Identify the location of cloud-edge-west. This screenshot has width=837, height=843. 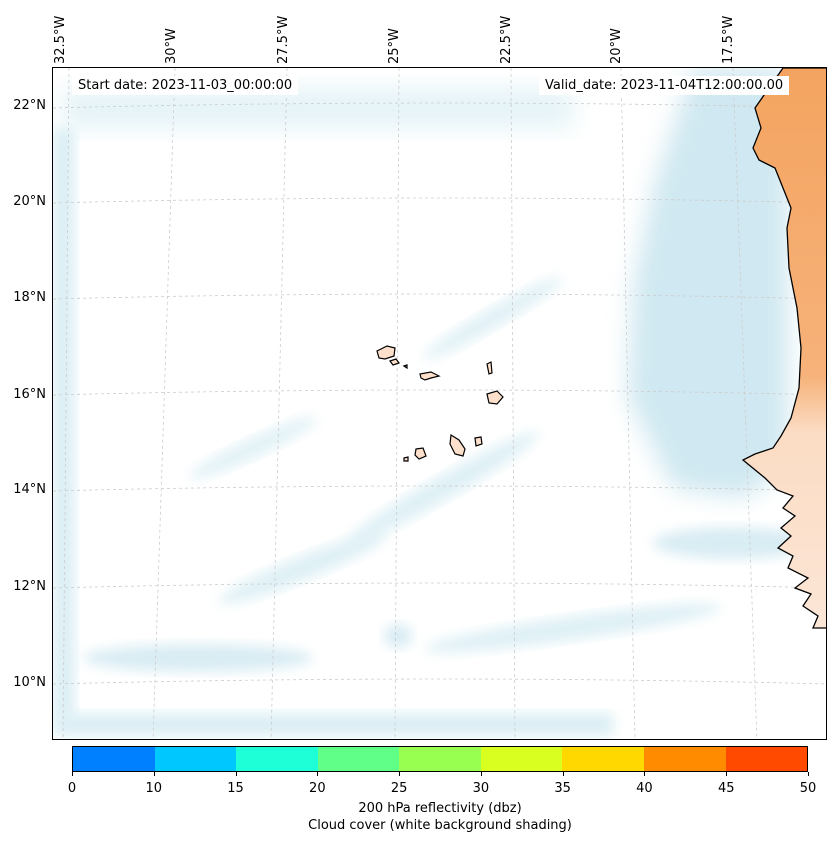
(64, 423).